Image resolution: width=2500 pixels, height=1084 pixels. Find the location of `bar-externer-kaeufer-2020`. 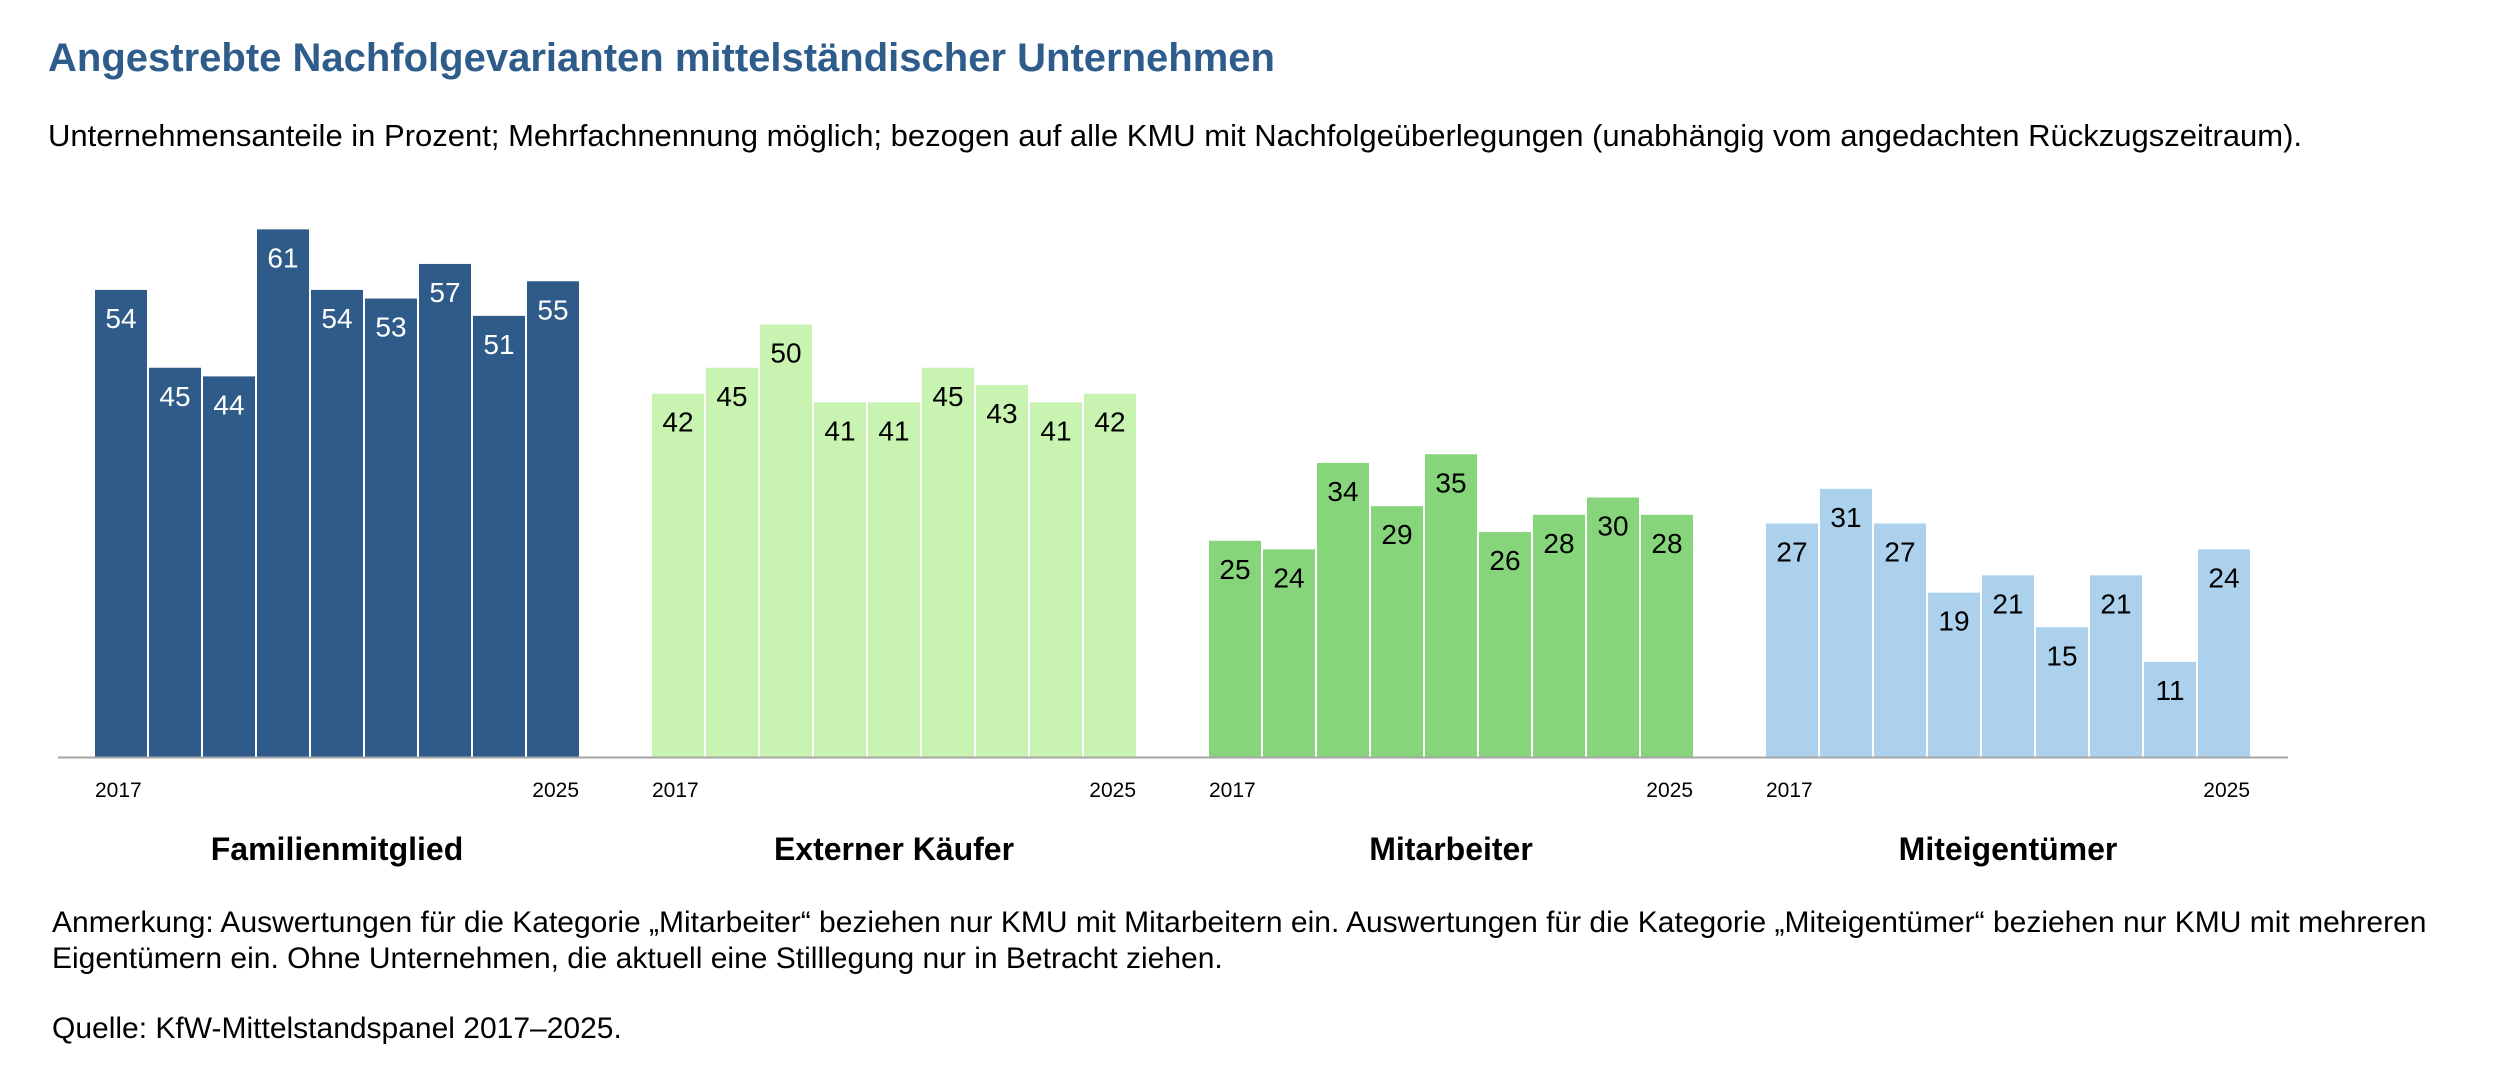

bar-externer-kaeufer-2020 is located at coordinates (840, 579).